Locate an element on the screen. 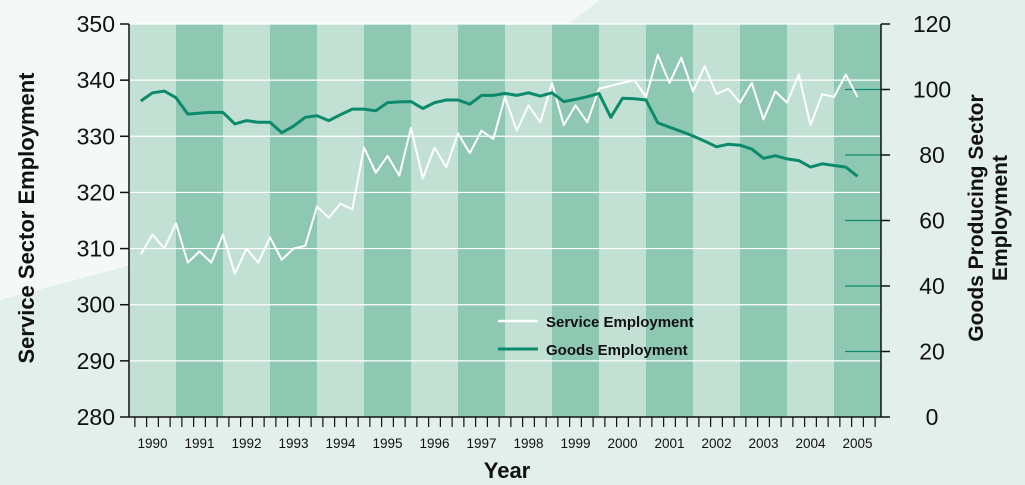 The image size is (1025, 485). year-band-1998 is located at coordinates (528, 220).